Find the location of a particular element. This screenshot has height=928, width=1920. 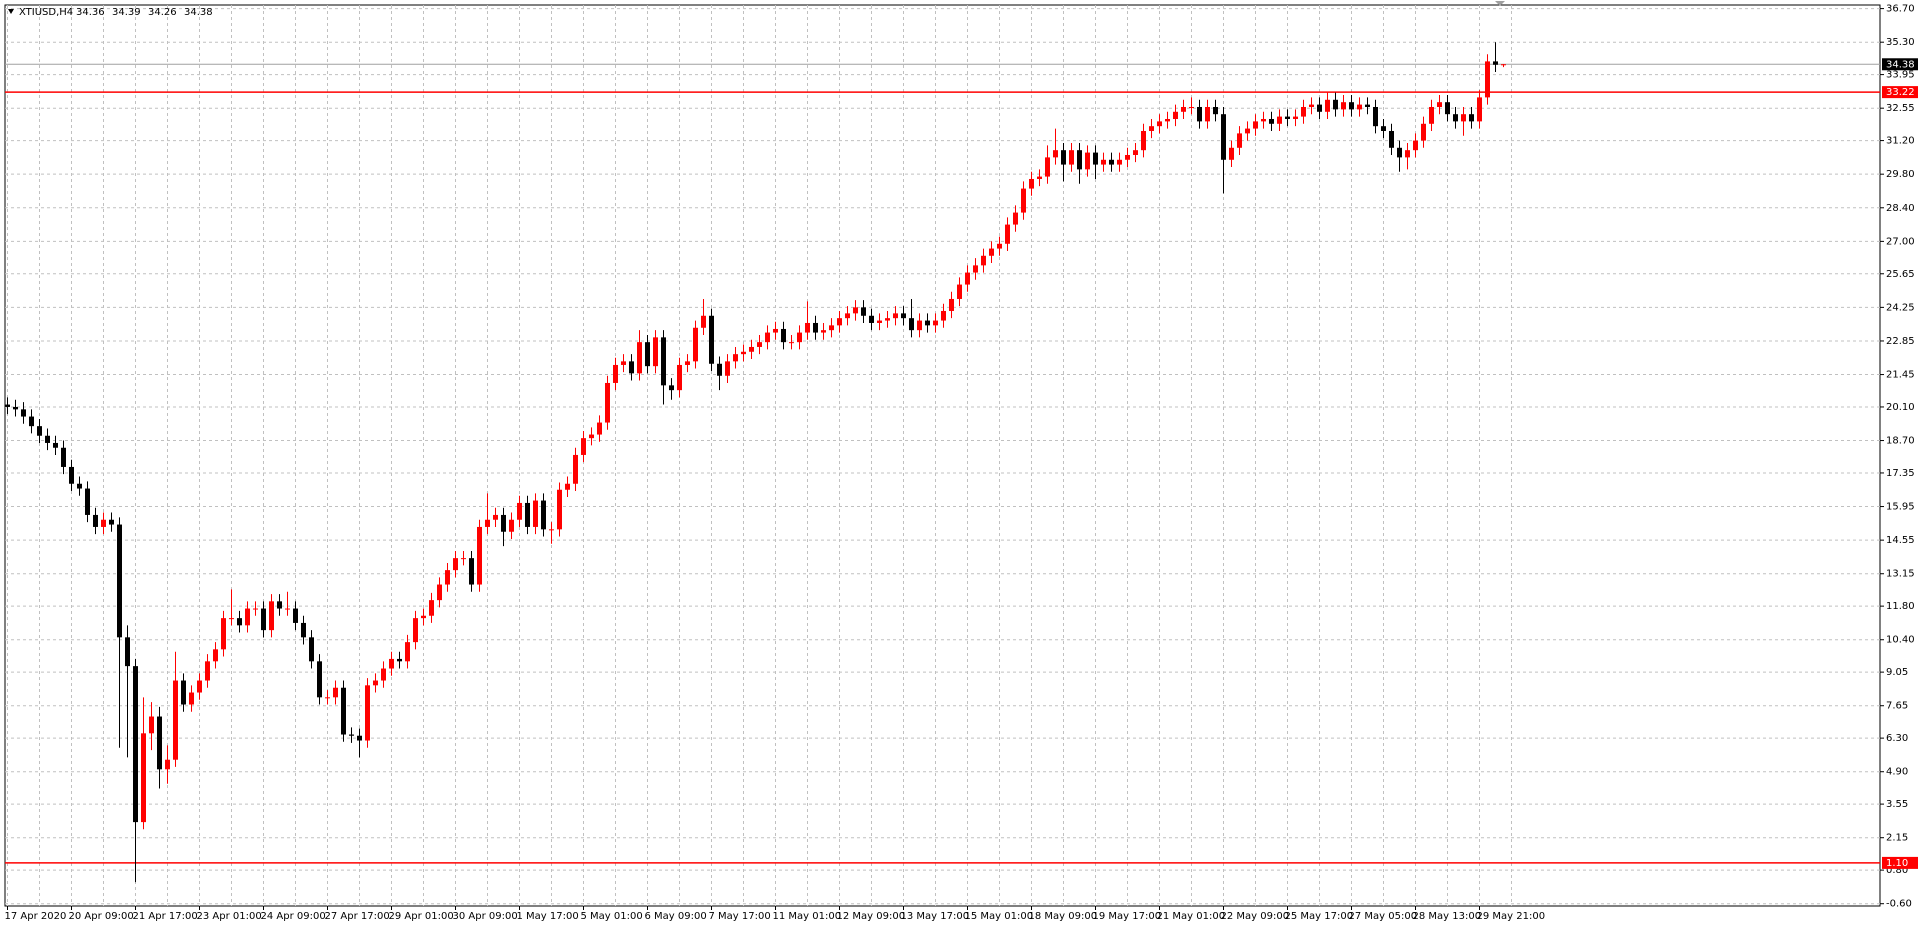

price-label: 33.22 is located at coordinates (1900, 92).